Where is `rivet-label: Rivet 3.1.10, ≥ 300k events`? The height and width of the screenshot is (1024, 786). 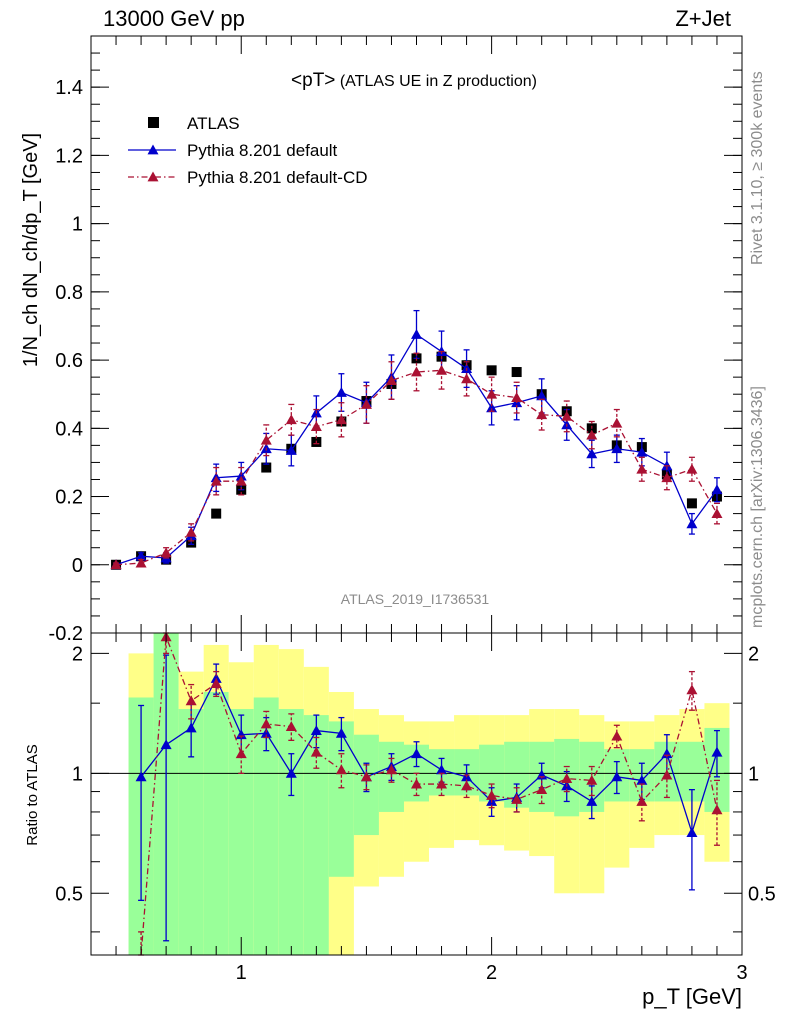
rivet-label: Rivet 3.1.10, ≥ 300k events is located at coordinates (757, 168).